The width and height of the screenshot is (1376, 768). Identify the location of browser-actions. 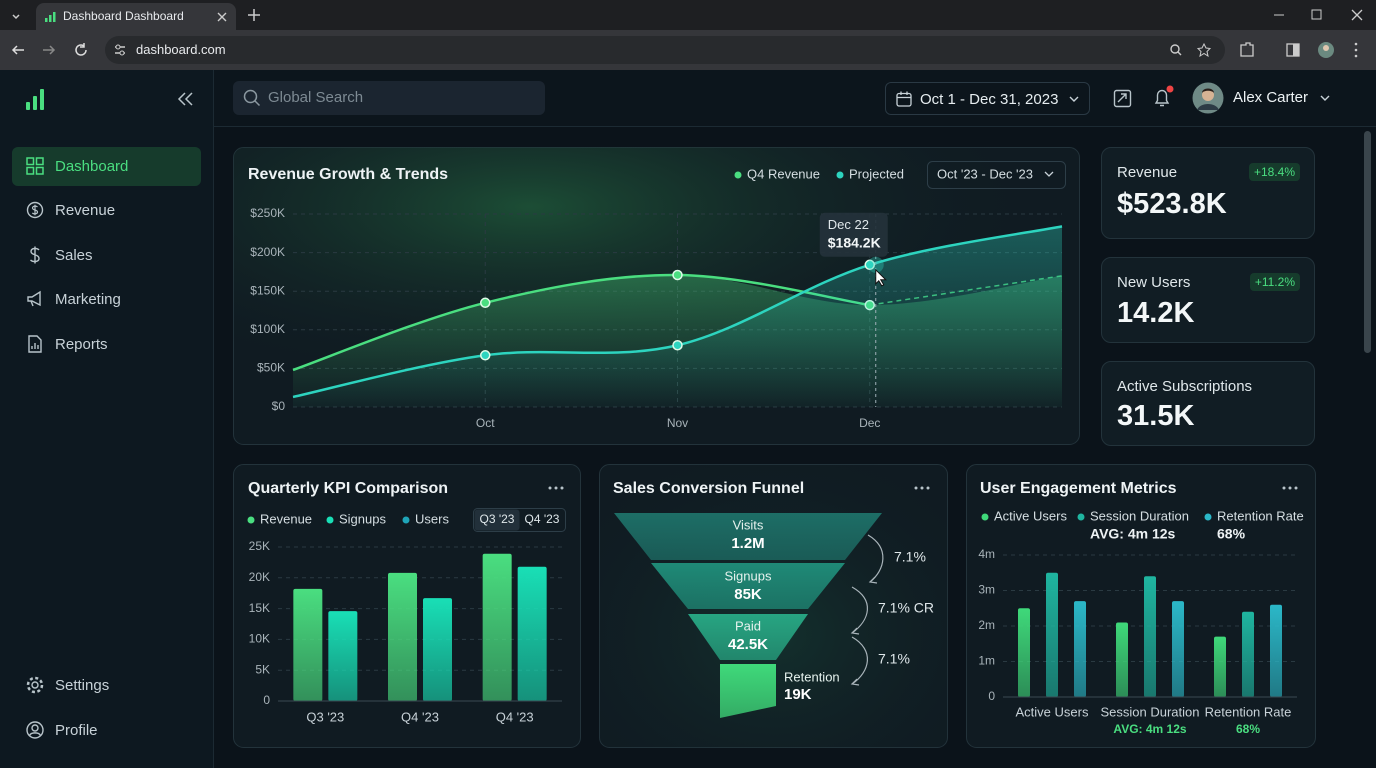
(1303, 50).